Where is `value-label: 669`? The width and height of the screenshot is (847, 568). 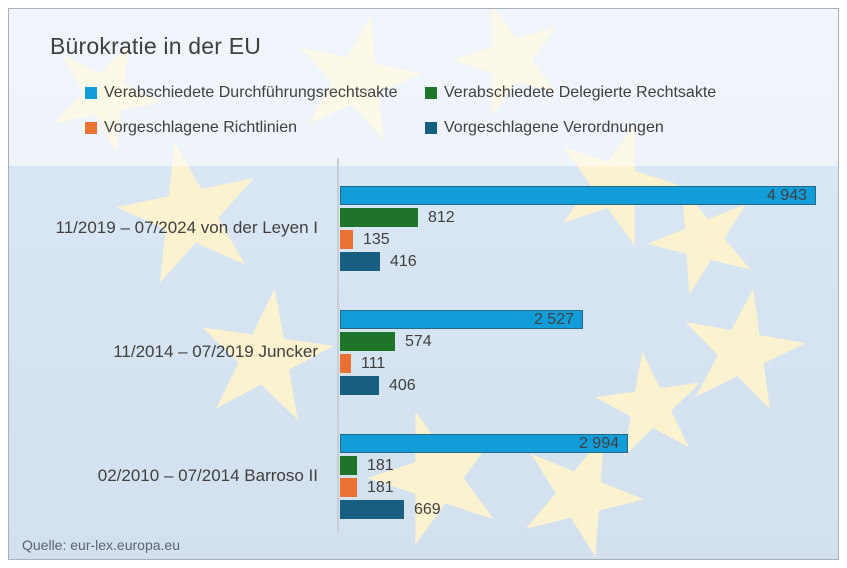 value-label: 669 is located at coordinates (427, 509).